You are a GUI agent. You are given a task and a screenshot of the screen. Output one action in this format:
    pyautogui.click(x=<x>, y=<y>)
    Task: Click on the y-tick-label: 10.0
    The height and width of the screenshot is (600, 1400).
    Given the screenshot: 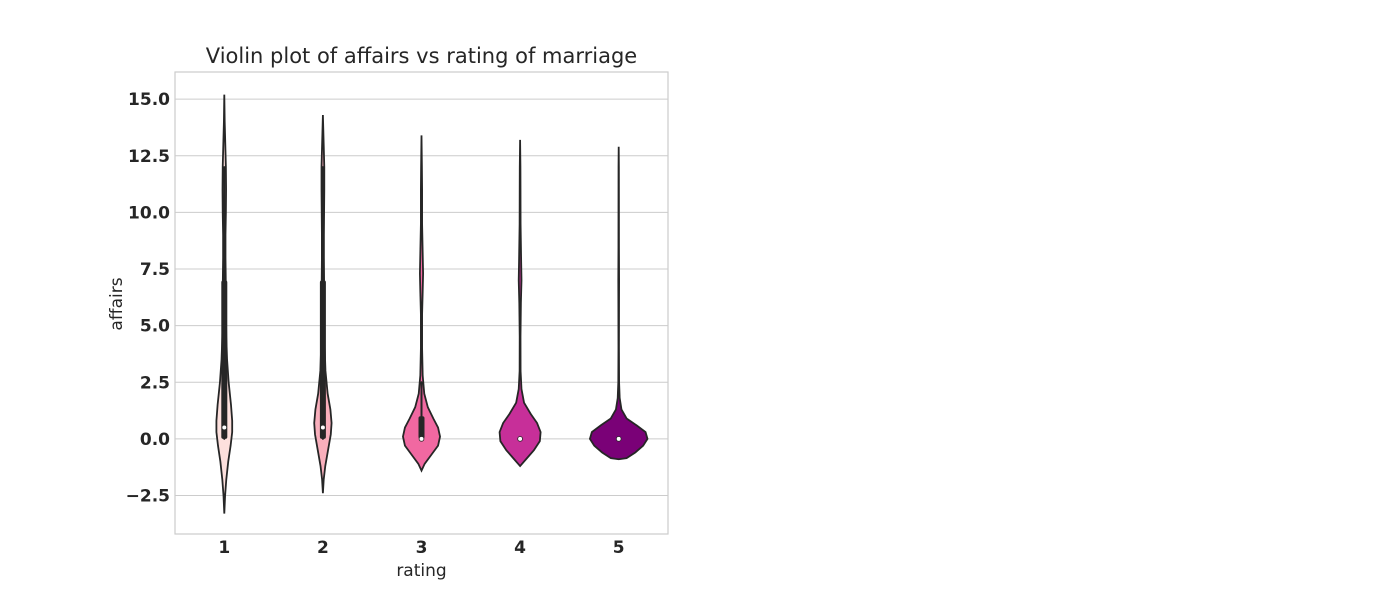 What is the action you would take?
    pyautogui.click(x=149, y=213)
    